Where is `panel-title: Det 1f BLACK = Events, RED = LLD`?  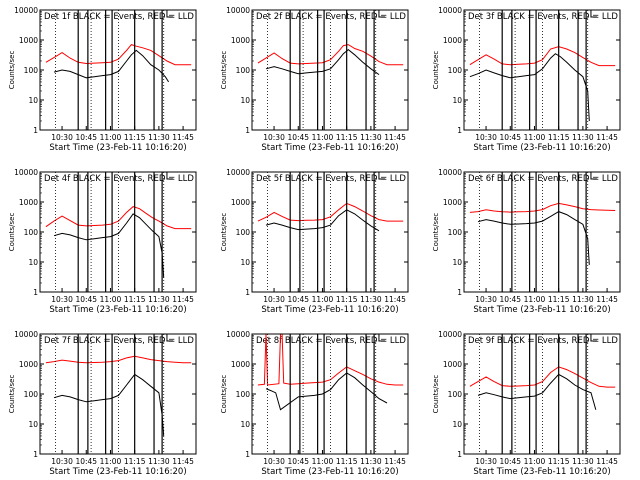
panel-title: Det 1f BLACK = Events, RED = LLD is located at coordinates (119, 17).